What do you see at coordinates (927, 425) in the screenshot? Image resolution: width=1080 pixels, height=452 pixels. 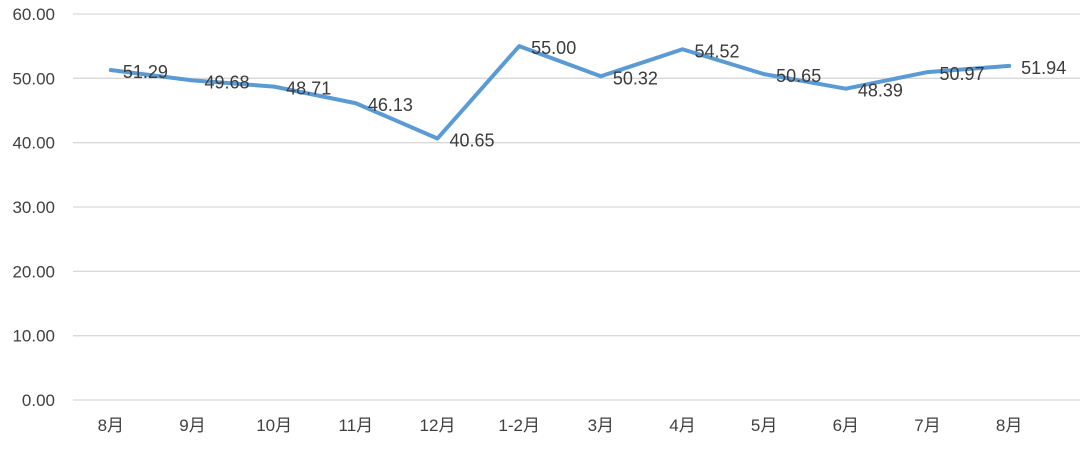 I see `x-axis-tick-label: 7月` at bounding box center [927, 425].